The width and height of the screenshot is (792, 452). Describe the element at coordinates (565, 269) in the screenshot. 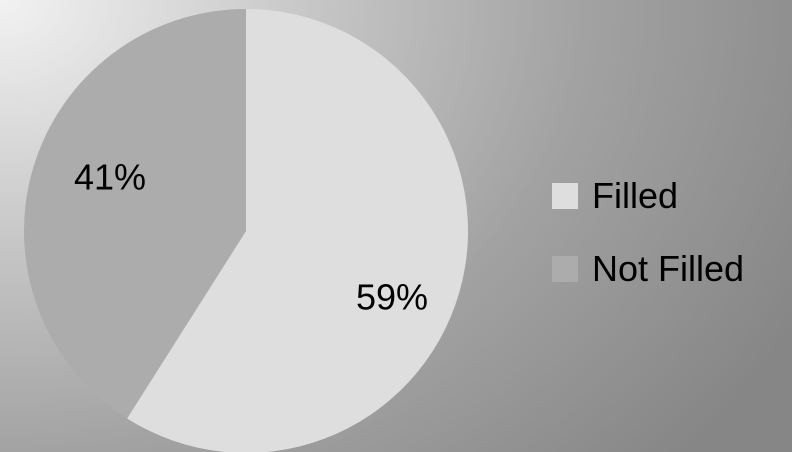

I see `legend-swatch-not-filled` at that location.